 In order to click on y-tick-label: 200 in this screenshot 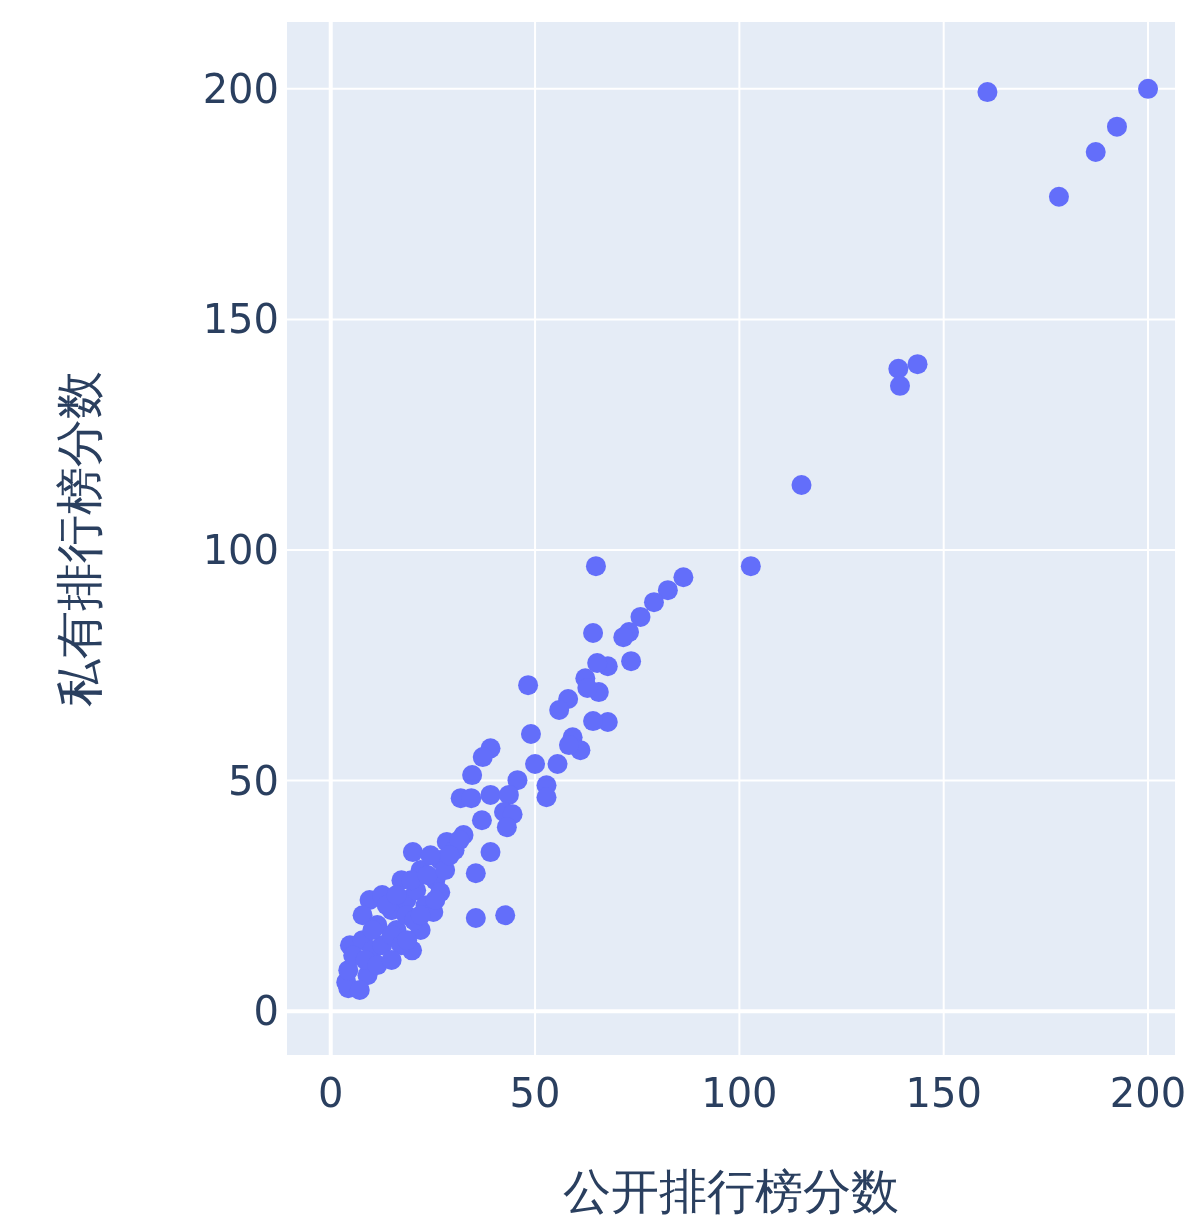, I will do `click(240, 88)`.